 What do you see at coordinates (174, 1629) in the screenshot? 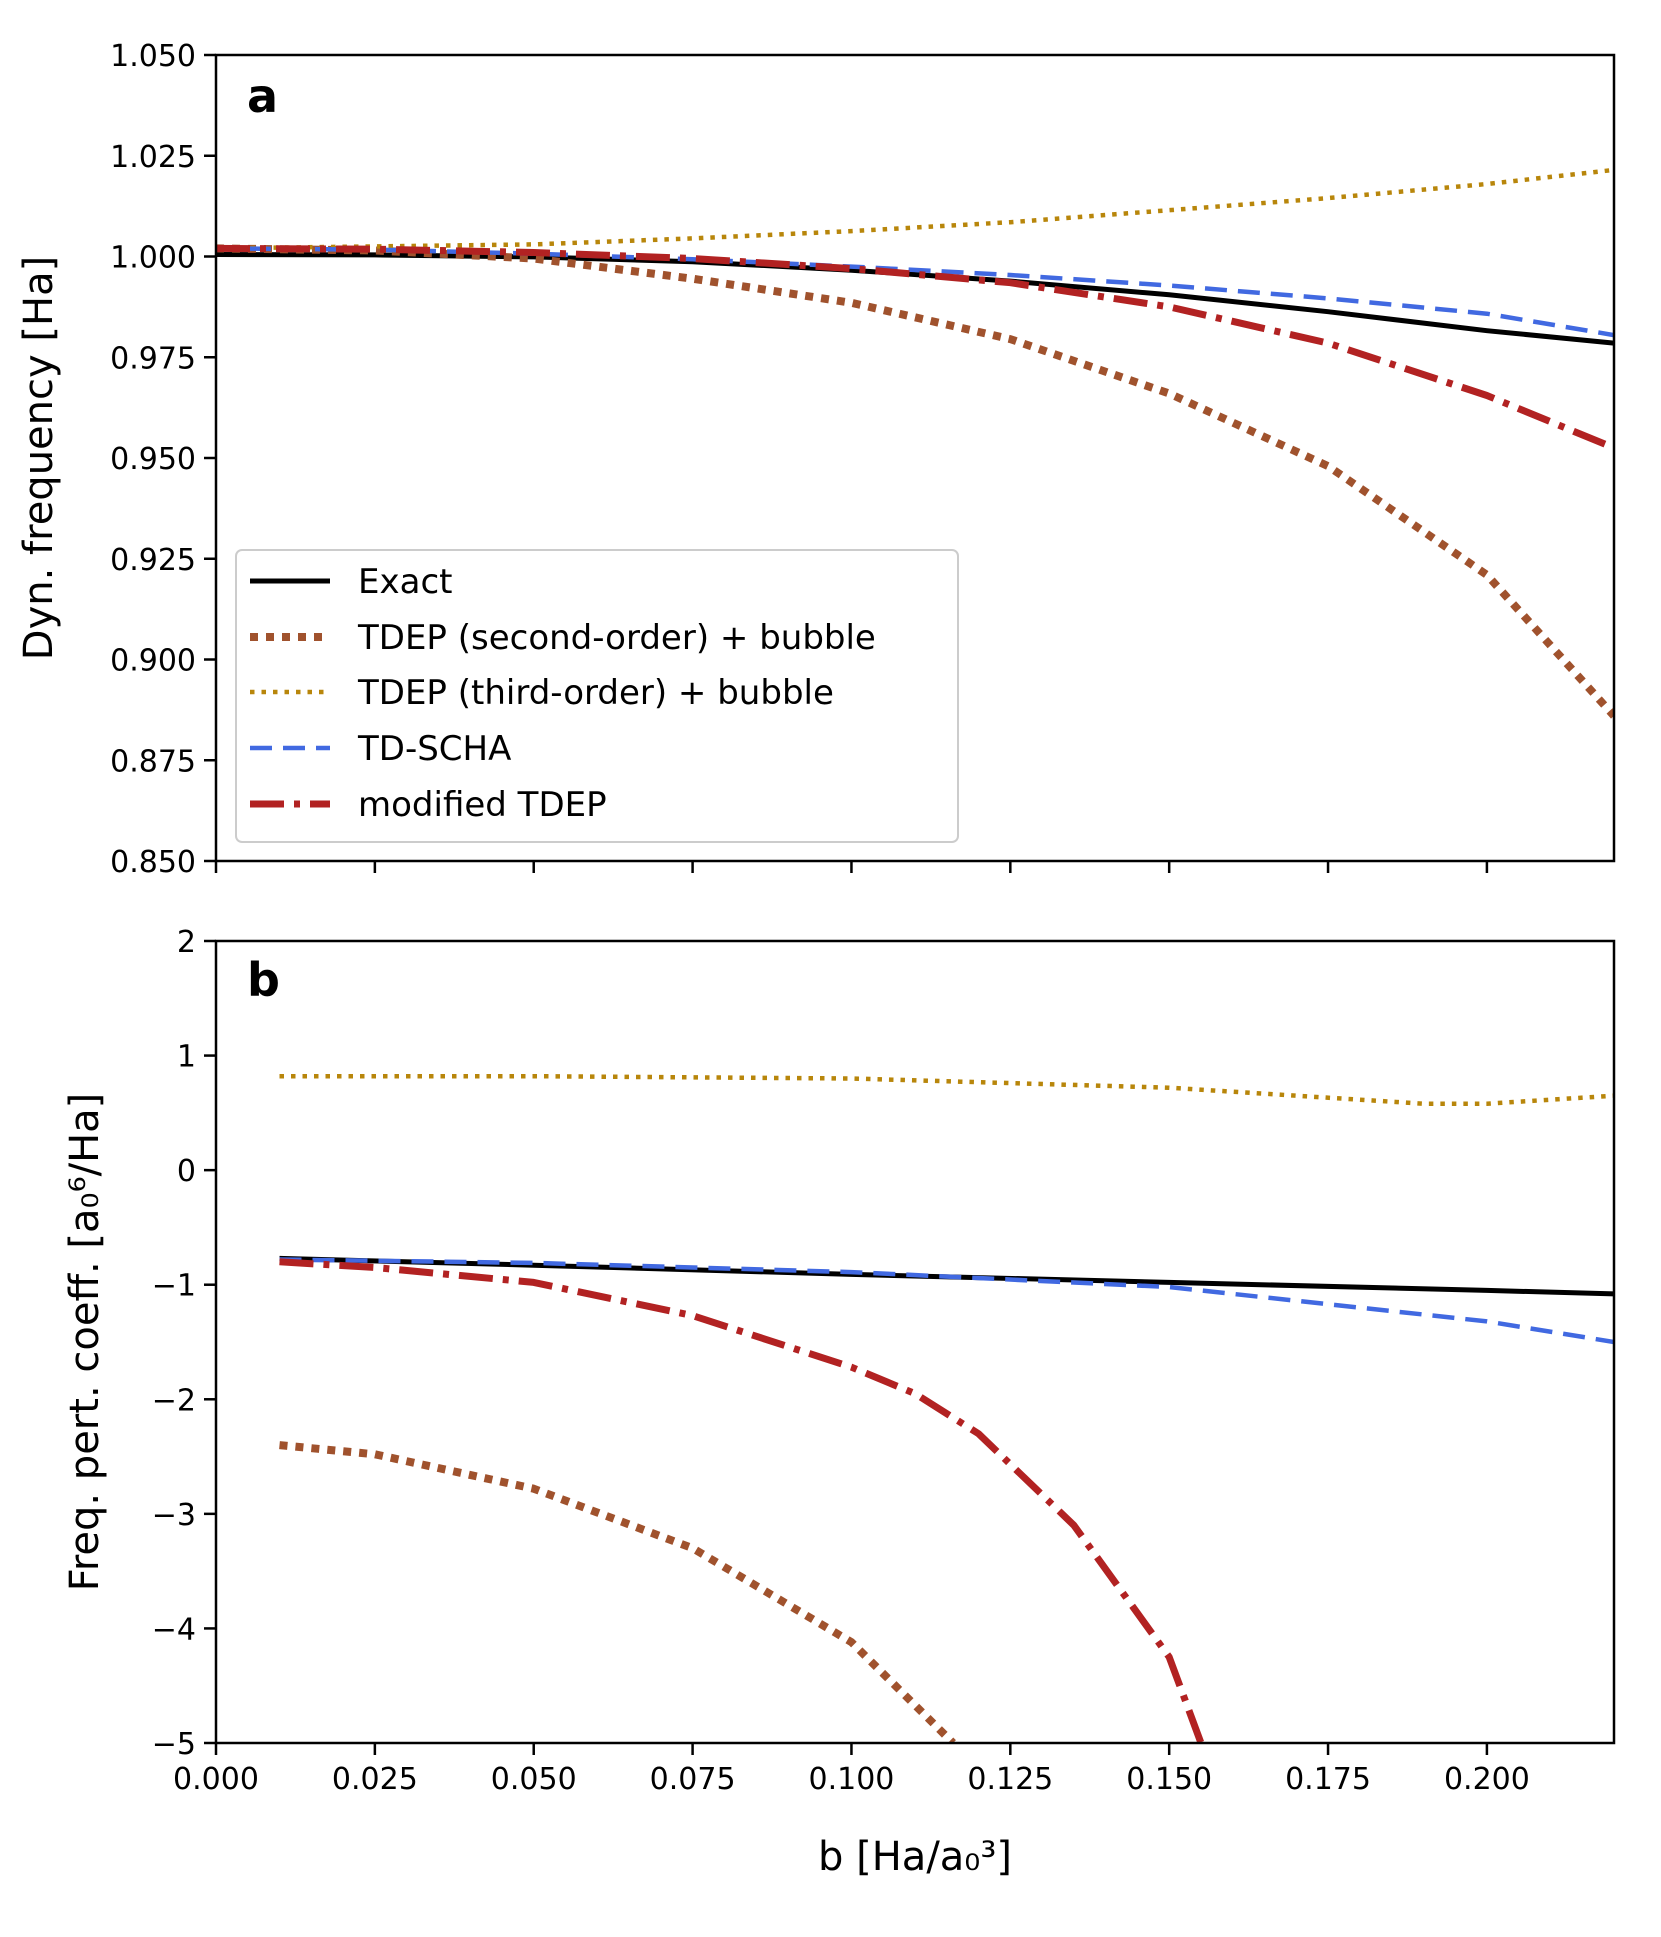
I see `panel-b-y-tick-label: −4` at bounding box center [174, 1629].